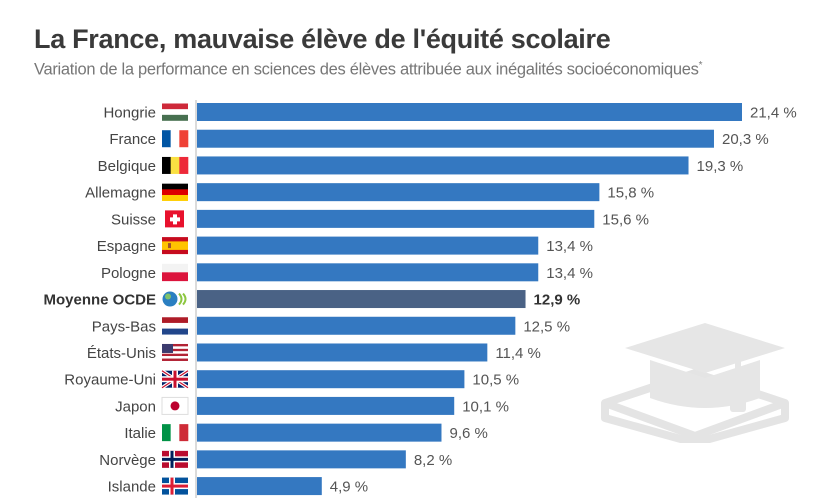  Describe the element at coordinates (121, 353) in the screenshot. I see `category-label: États-Unis` at that location.